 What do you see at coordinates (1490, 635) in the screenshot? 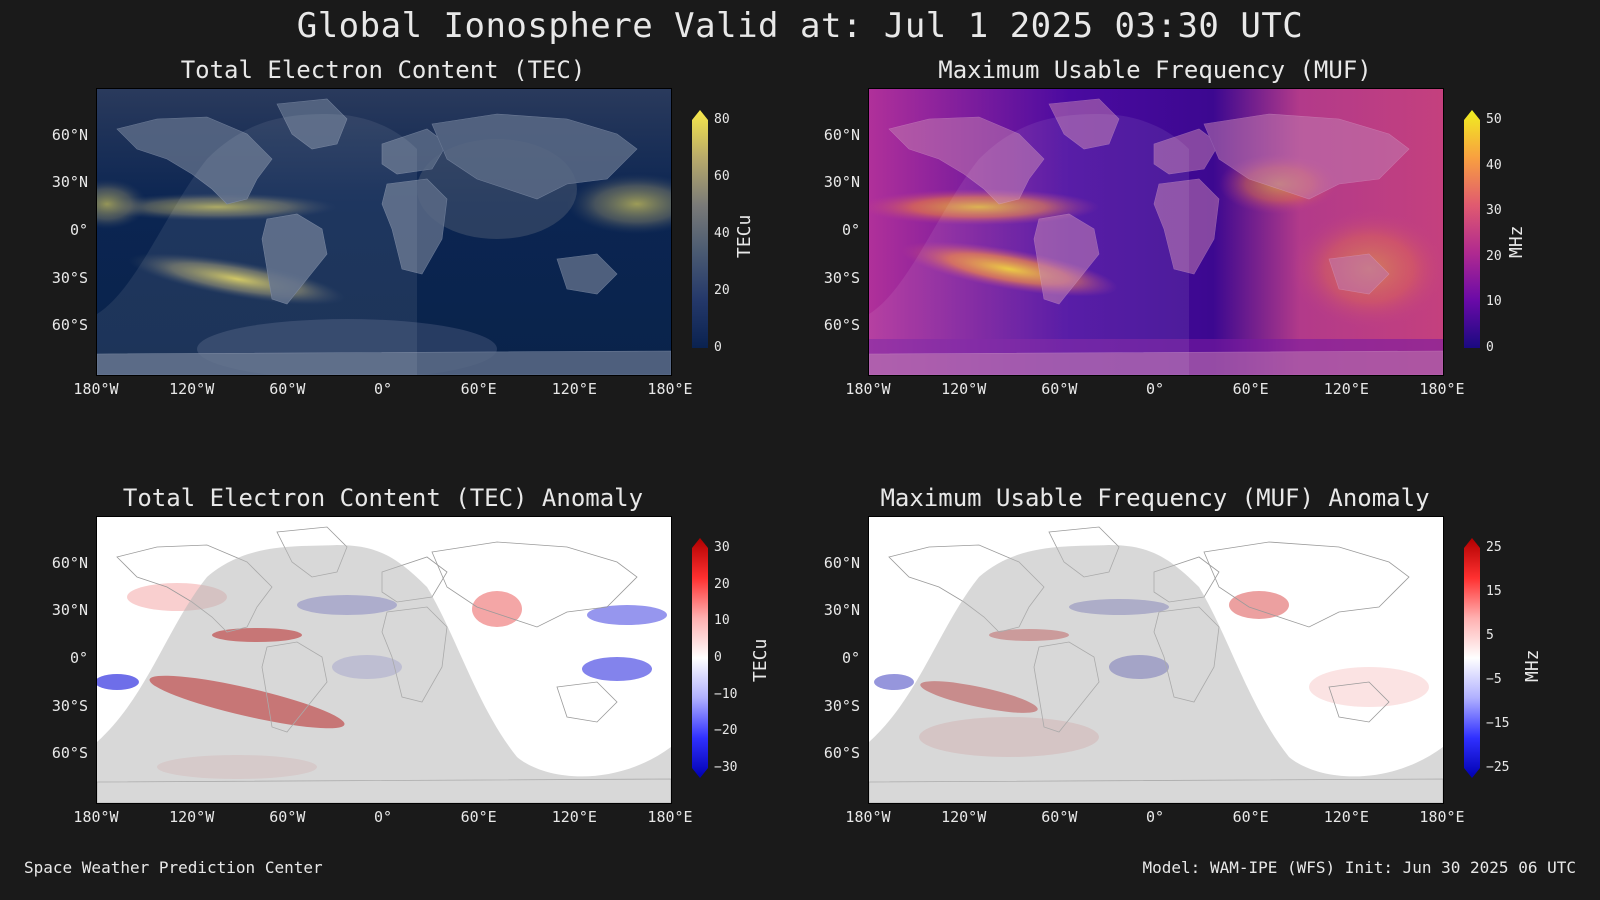
I see `colorbar-tick-label: 5` at bounding box center [1490, 635].